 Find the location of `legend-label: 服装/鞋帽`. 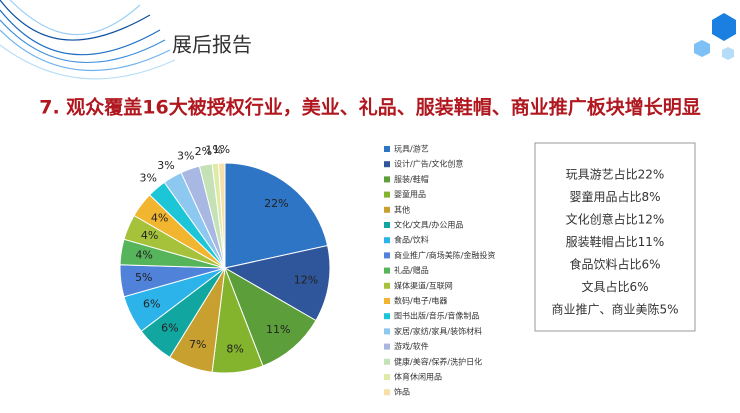

legend-label: 服装/鞋帽 is located at coordinates (411, 179).